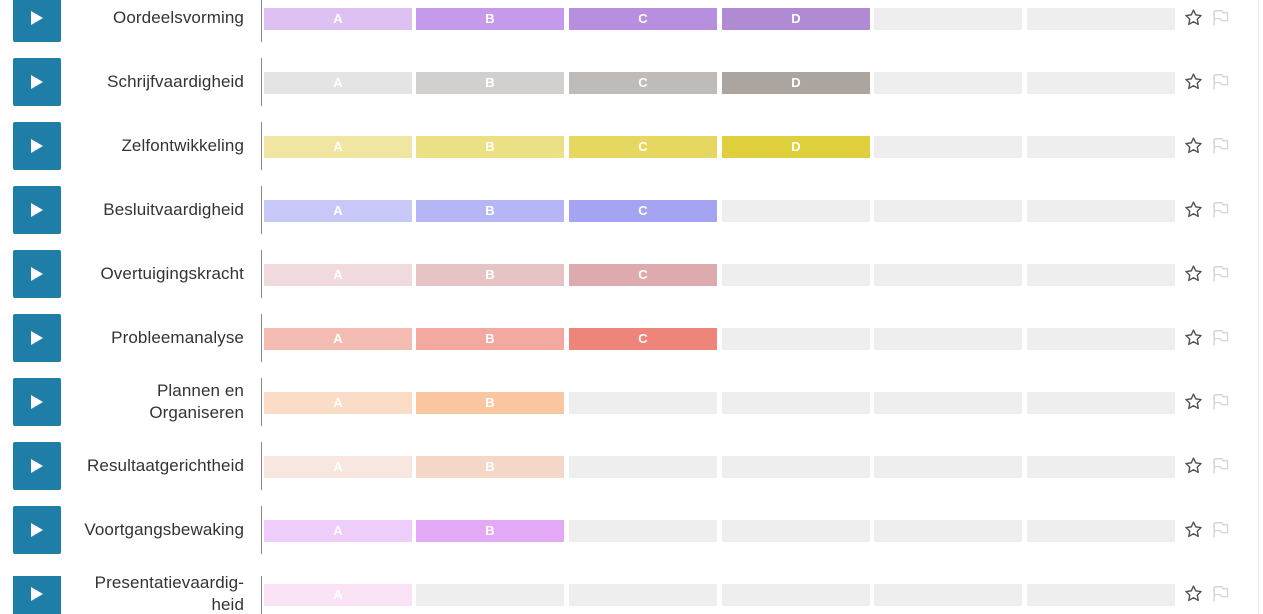 This screenshot has width=1263, height=614. What do you see at coordinates (490, 595) in the screenshot?
I see `level-segment-b` at bounding box center [490, 595].